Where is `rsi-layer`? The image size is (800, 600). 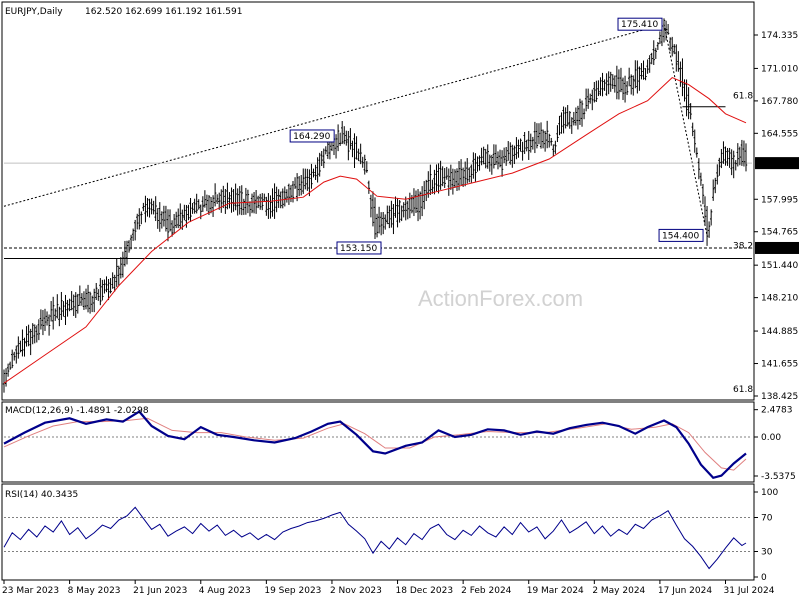 rsi-layer is located at coordinates (377, 538).